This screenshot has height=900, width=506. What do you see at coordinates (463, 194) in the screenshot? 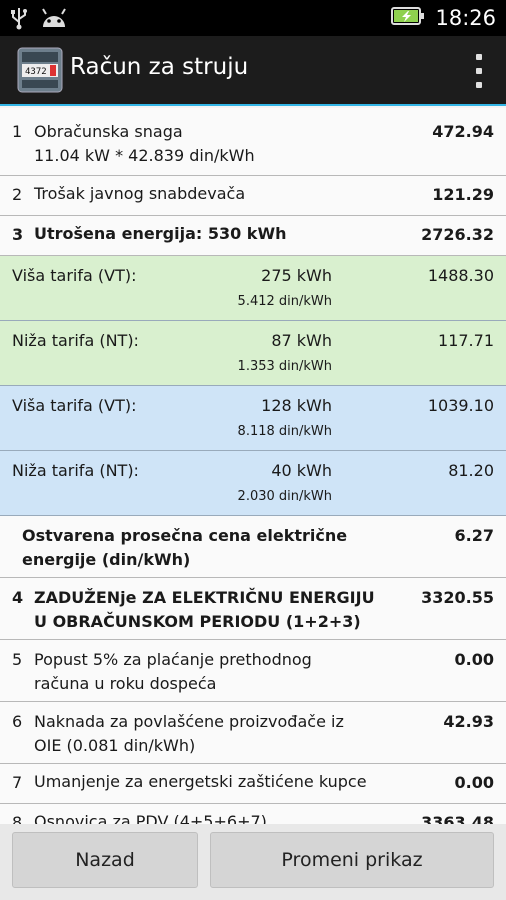
I see `row-value: 121.29` at bounding box center [463, 194].